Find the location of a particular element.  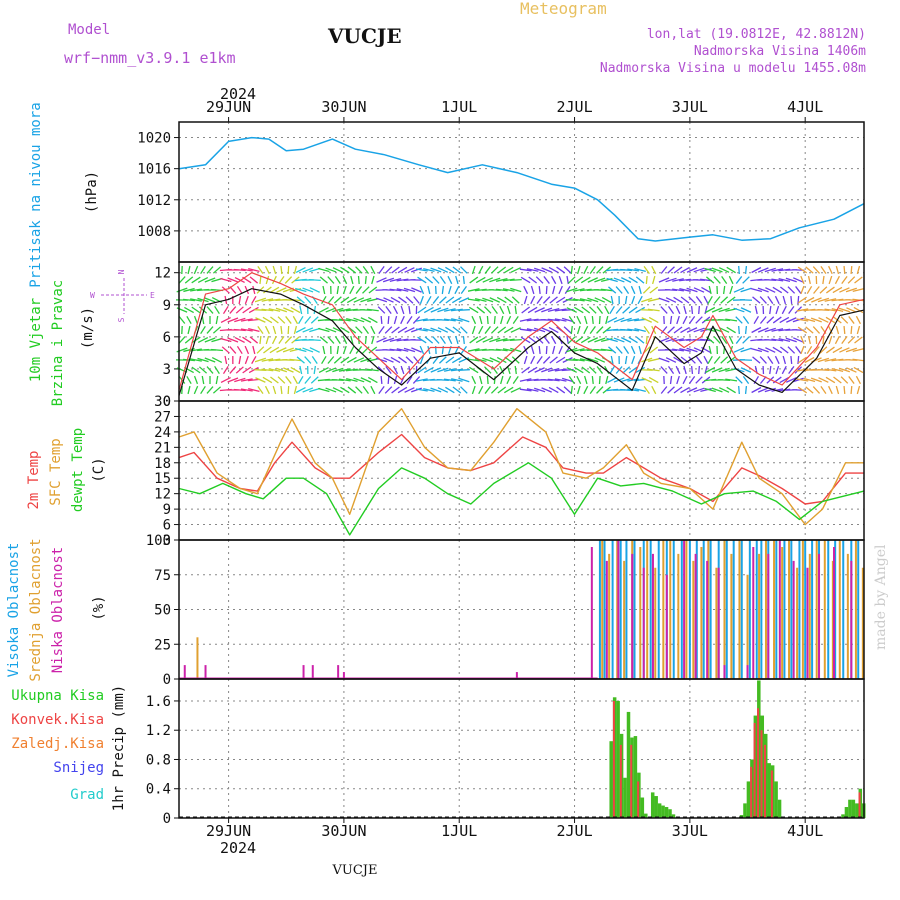

top-date-label: 2JUL is located at coordinates (574, 107).